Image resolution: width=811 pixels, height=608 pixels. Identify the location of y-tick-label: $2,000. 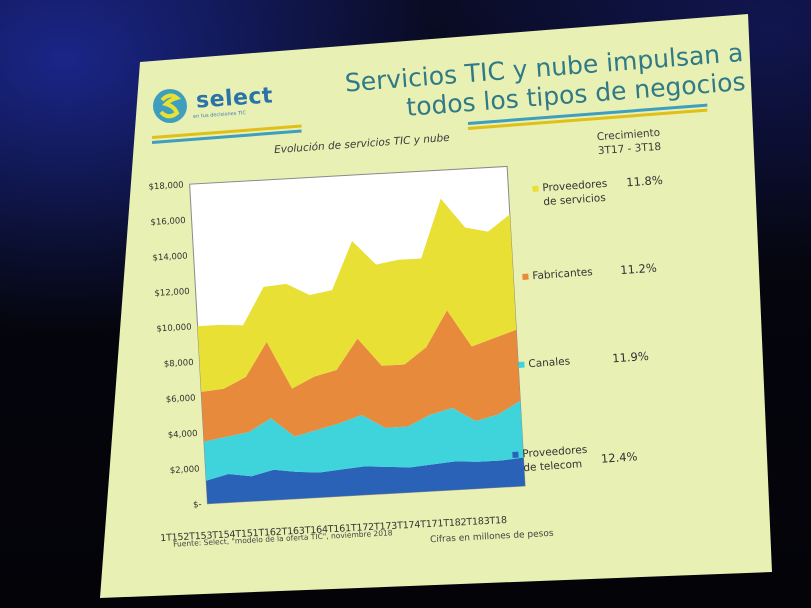
(185, 471).